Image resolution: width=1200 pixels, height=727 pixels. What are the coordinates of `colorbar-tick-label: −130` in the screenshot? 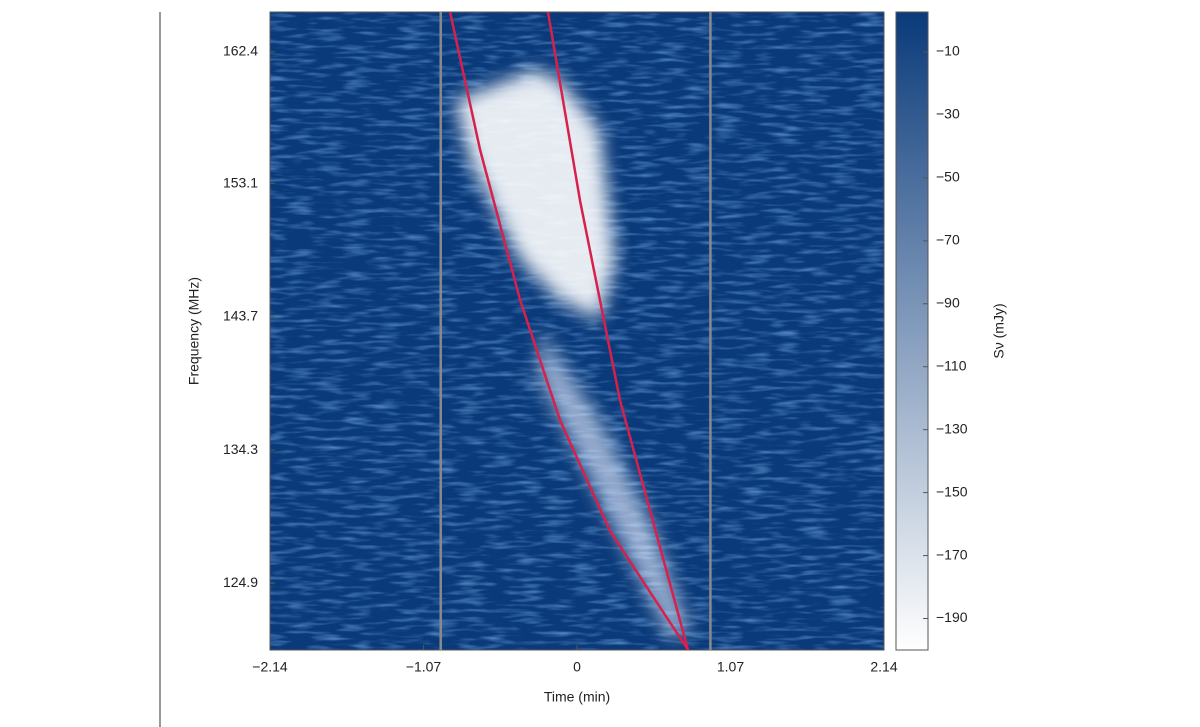 It's located at (952, 428).